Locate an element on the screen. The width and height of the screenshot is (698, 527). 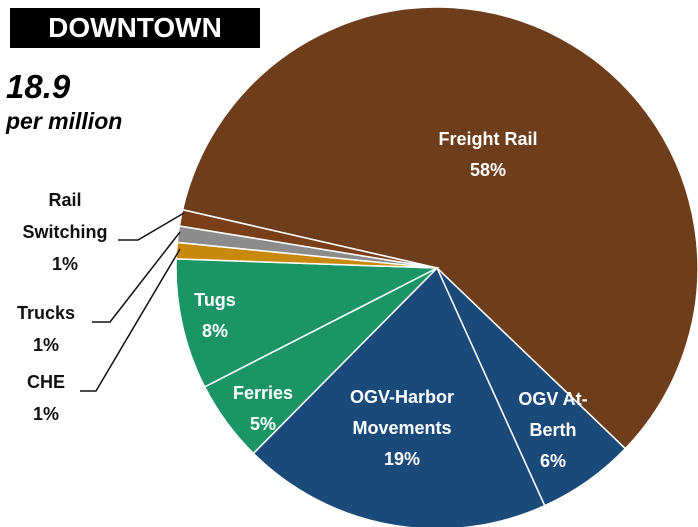
category-label: Tugs is located at coordinates (215, 300).